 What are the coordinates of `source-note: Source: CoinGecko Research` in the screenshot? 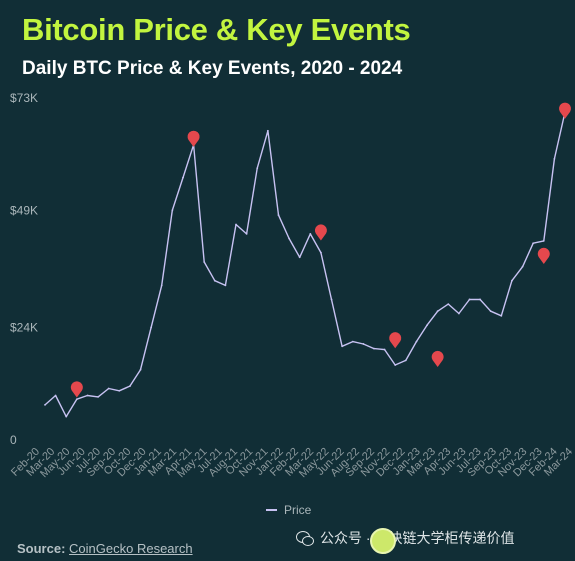 It's located at (105, 548).